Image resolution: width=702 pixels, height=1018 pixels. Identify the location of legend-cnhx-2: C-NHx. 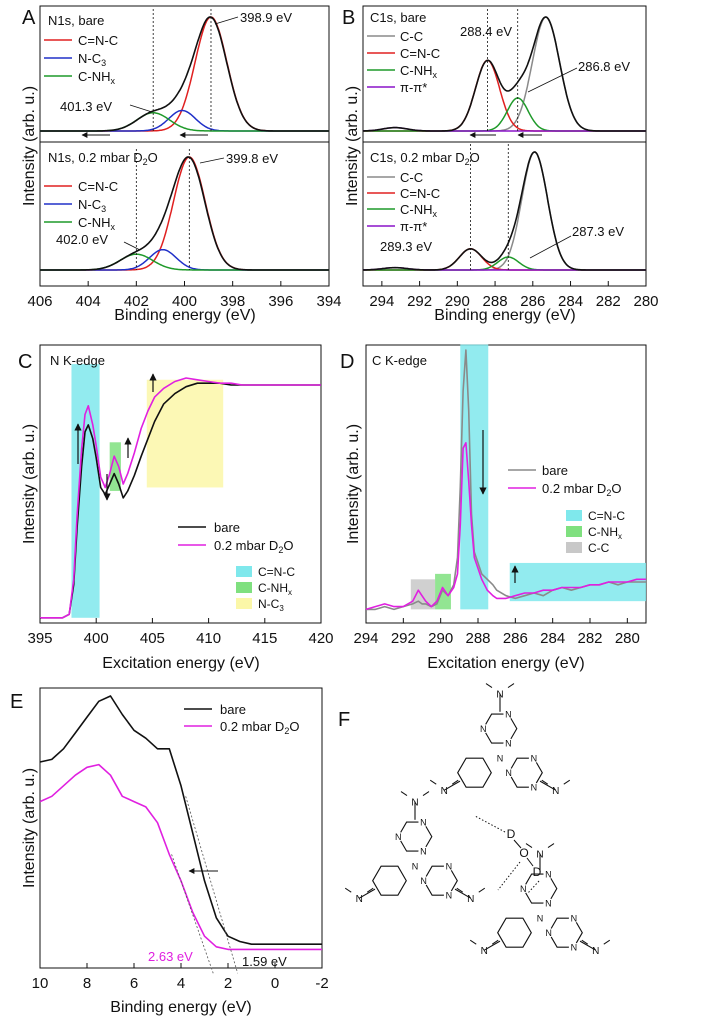
(97, 223).